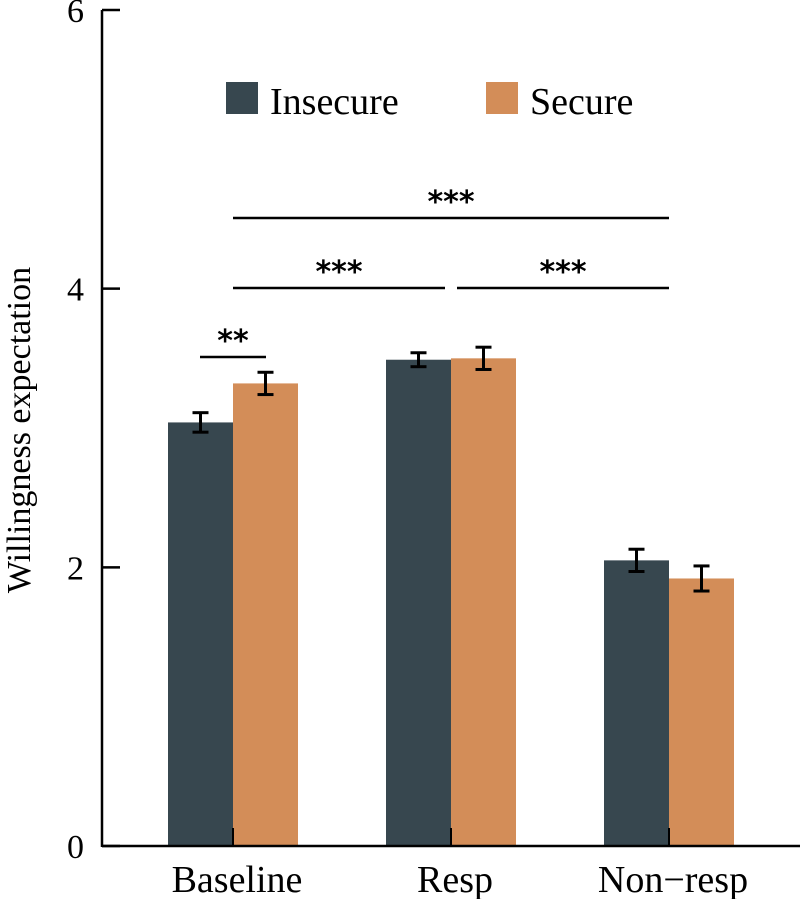  Describe the element at coordinates (75, 290) in the screenshot. I see `y-tick-label-4: 4` at that location.